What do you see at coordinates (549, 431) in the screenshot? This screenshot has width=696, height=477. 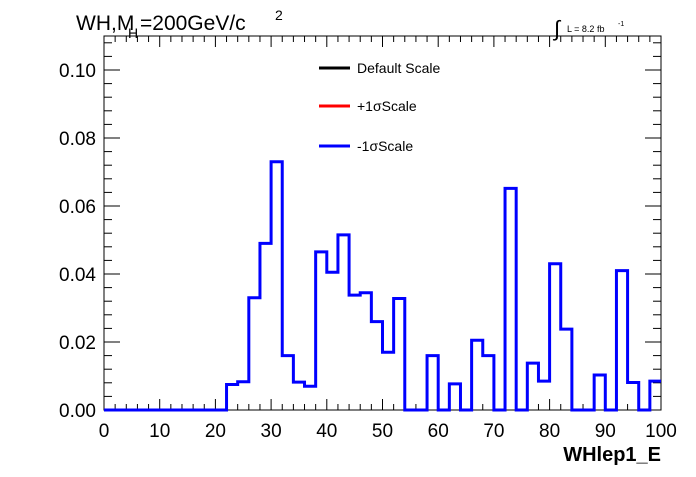 I see `x-tick-label: 80` at bounding box center [549, 431].